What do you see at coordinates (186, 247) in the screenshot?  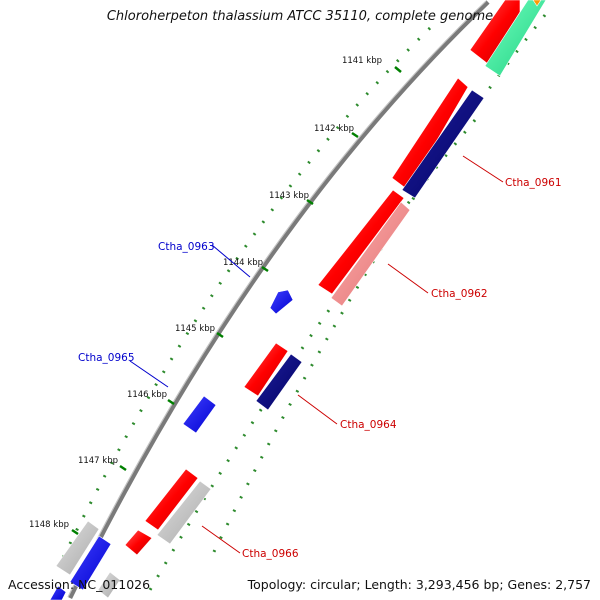 I see `gene-label-ctha-0963: Ctha_0963` at bounding box center [186, 247].